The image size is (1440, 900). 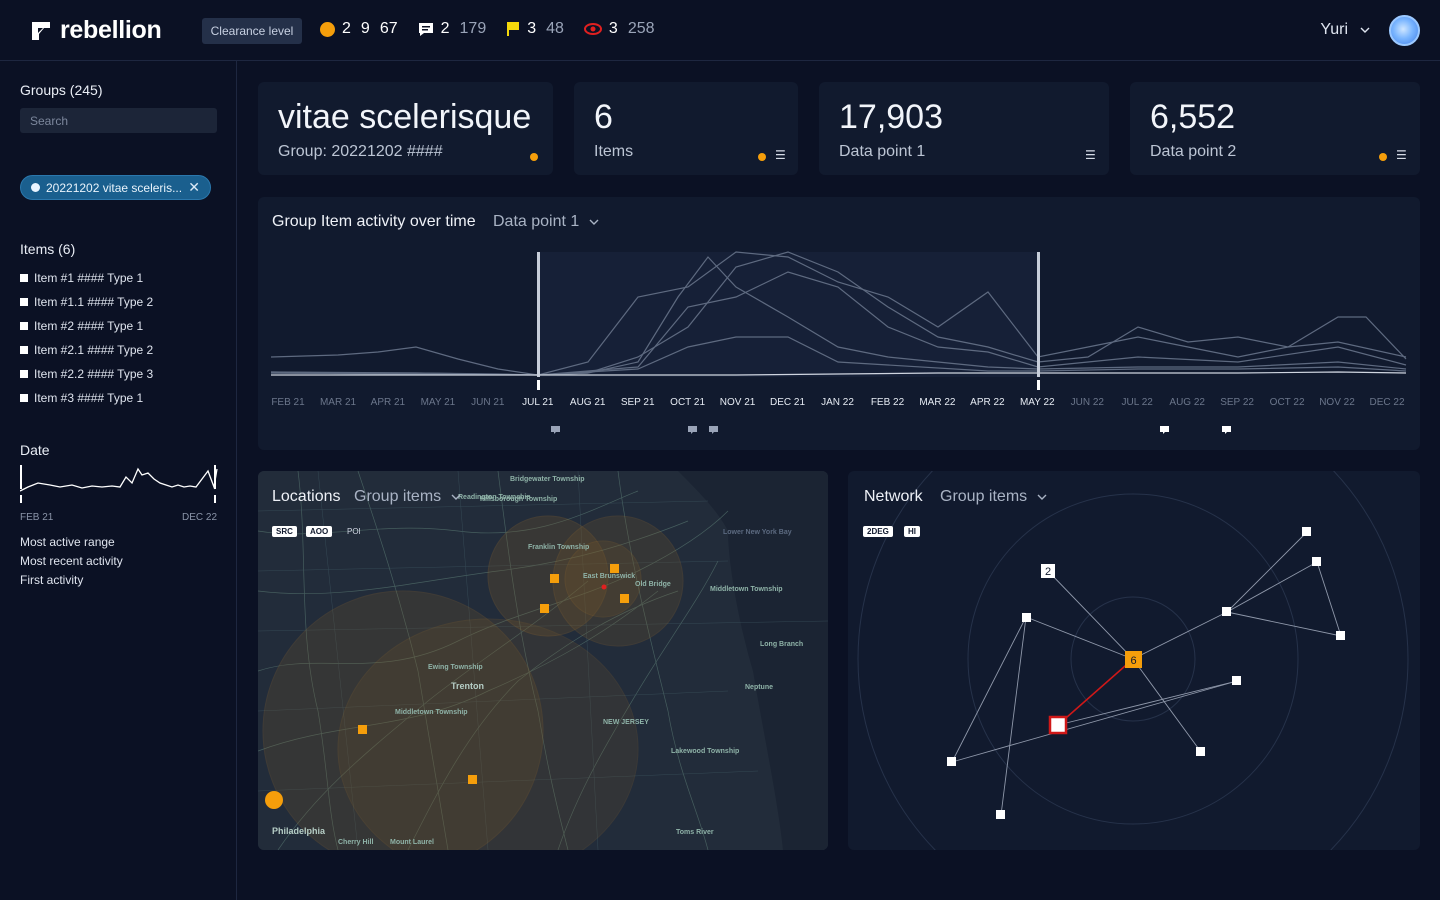 What do you see at coordinates (452, 29) in the screenshot?
I see `stat-comments: 2 179` at bounding box center [452, 29].